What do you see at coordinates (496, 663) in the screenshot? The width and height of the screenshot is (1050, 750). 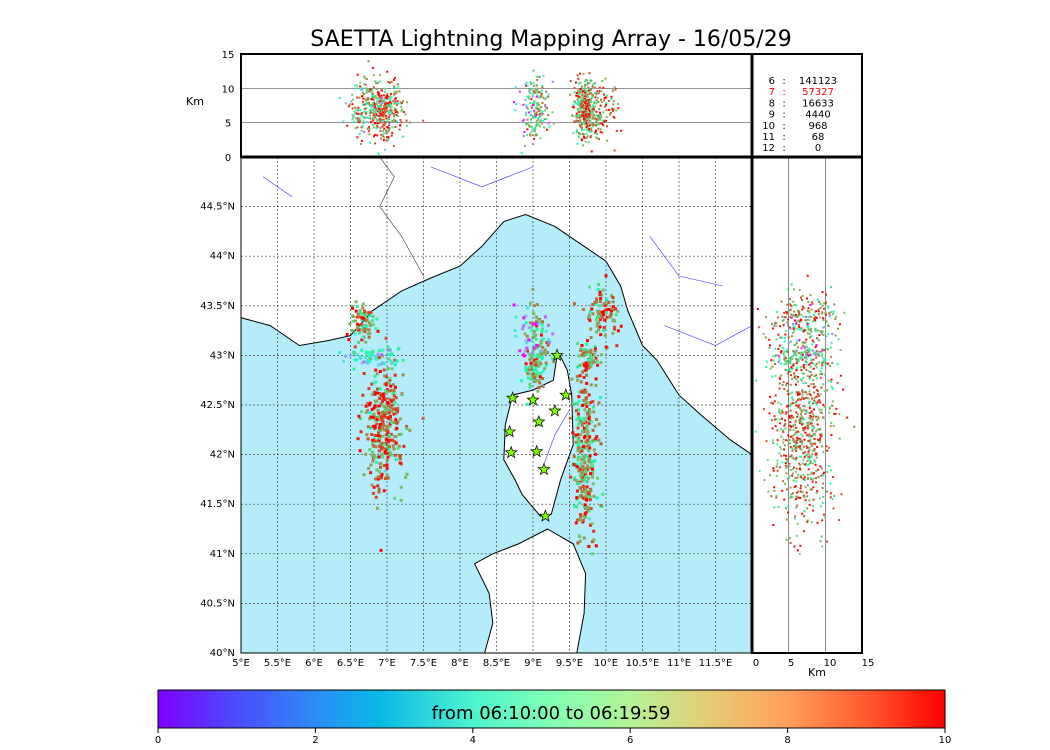 I see `lon-tick-label: 8.5°E` at bounding box center [496, 663].